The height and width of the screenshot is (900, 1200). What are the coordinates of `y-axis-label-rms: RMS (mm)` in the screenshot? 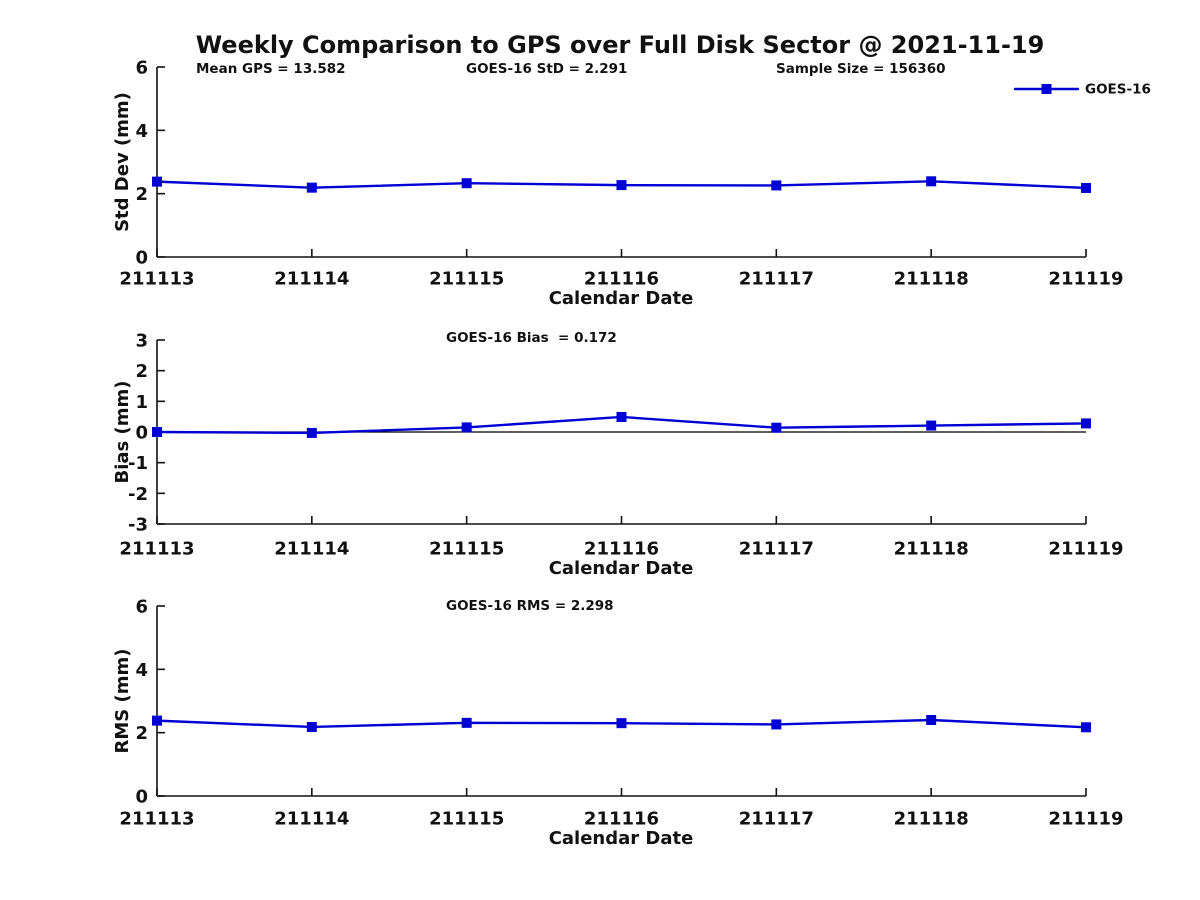 It's located at (122, 701).